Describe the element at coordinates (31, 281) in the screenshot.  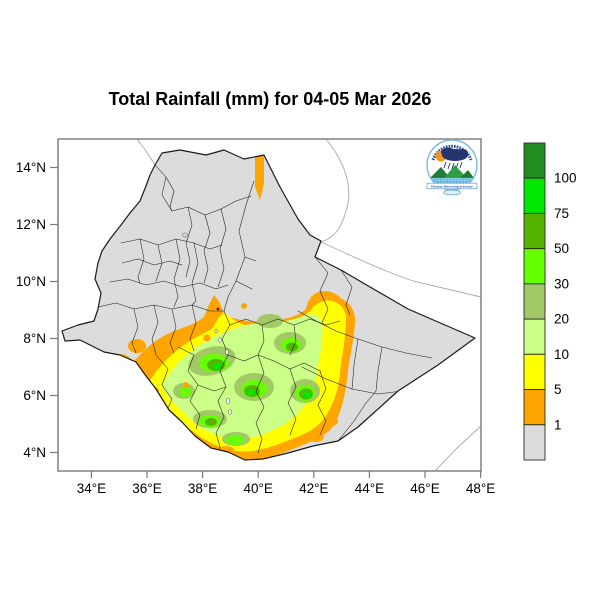
I see `y-tick-label: 10°N` at that location.